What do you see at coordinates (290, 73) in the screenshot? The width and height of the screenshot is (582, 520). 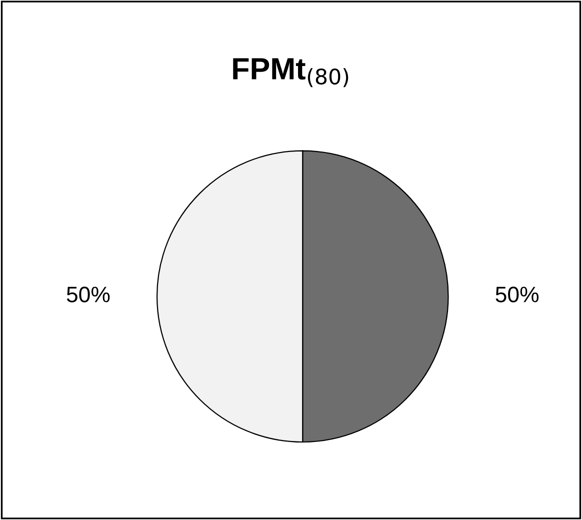 I see `chart-title: FPMt$_{(80)}$` at bounding box center [290, 73].